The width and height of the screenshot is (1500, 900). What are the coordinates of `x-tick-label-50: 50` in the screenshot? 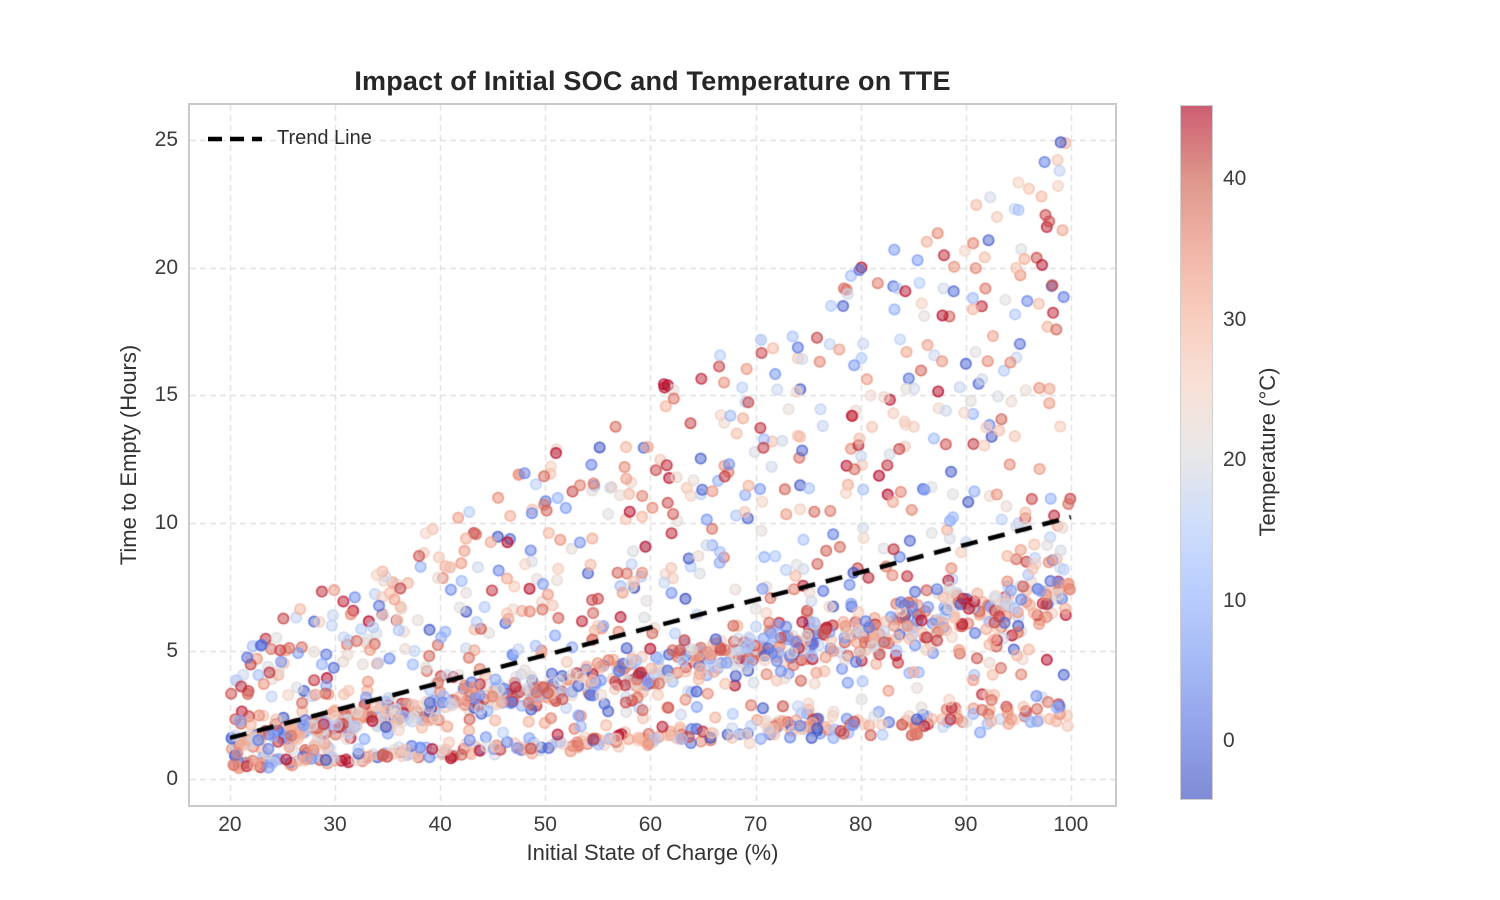 It's located at (545, 824).